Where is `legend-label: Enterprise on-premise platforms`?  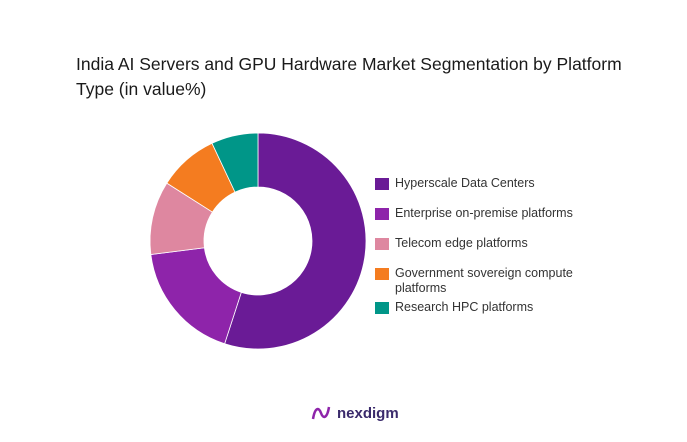
legend-label: Enterprise on-premise platforms is located at coordinates (484, 213).